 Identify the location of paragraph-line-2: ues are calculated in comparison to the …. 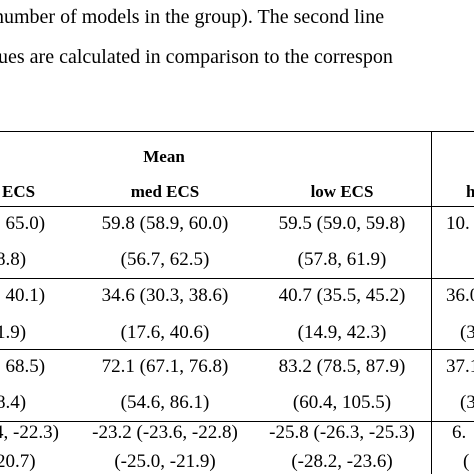
(196, 57).